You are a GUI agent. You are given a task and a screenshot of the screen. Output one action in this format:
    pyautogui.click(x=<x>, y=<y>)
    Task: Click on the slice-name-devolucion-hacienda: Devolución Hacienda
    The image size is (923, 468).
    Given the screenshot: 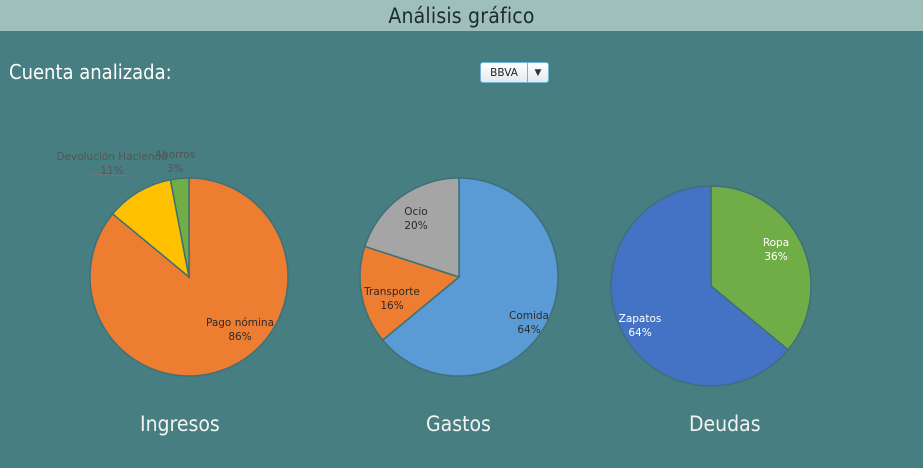 What is the action you would take?
    pyautogui.click(x=111, y=157)
    